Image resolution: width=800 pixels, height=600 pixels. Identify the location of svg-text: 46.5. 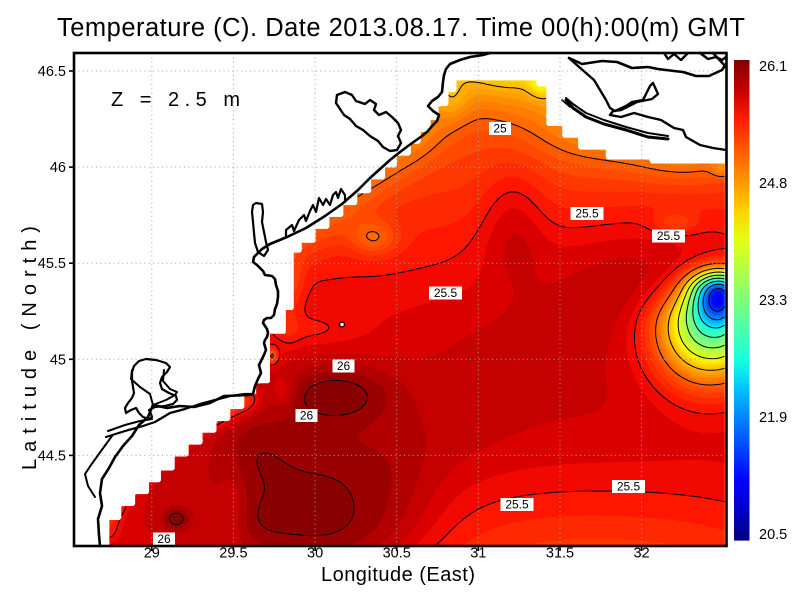
(52, 72).